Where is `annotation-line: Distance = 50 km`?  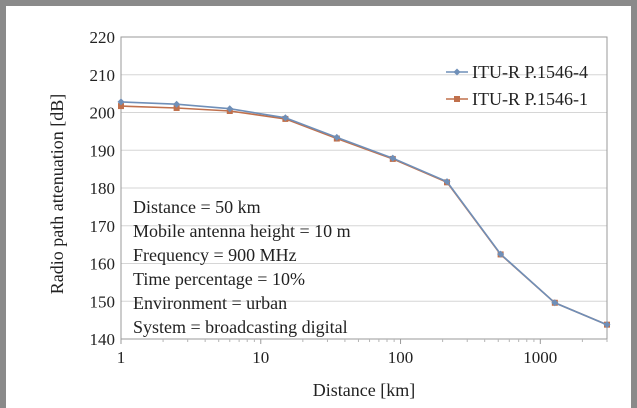 annotation-line: Distance = 50 km is located at coordinates (197, 207).